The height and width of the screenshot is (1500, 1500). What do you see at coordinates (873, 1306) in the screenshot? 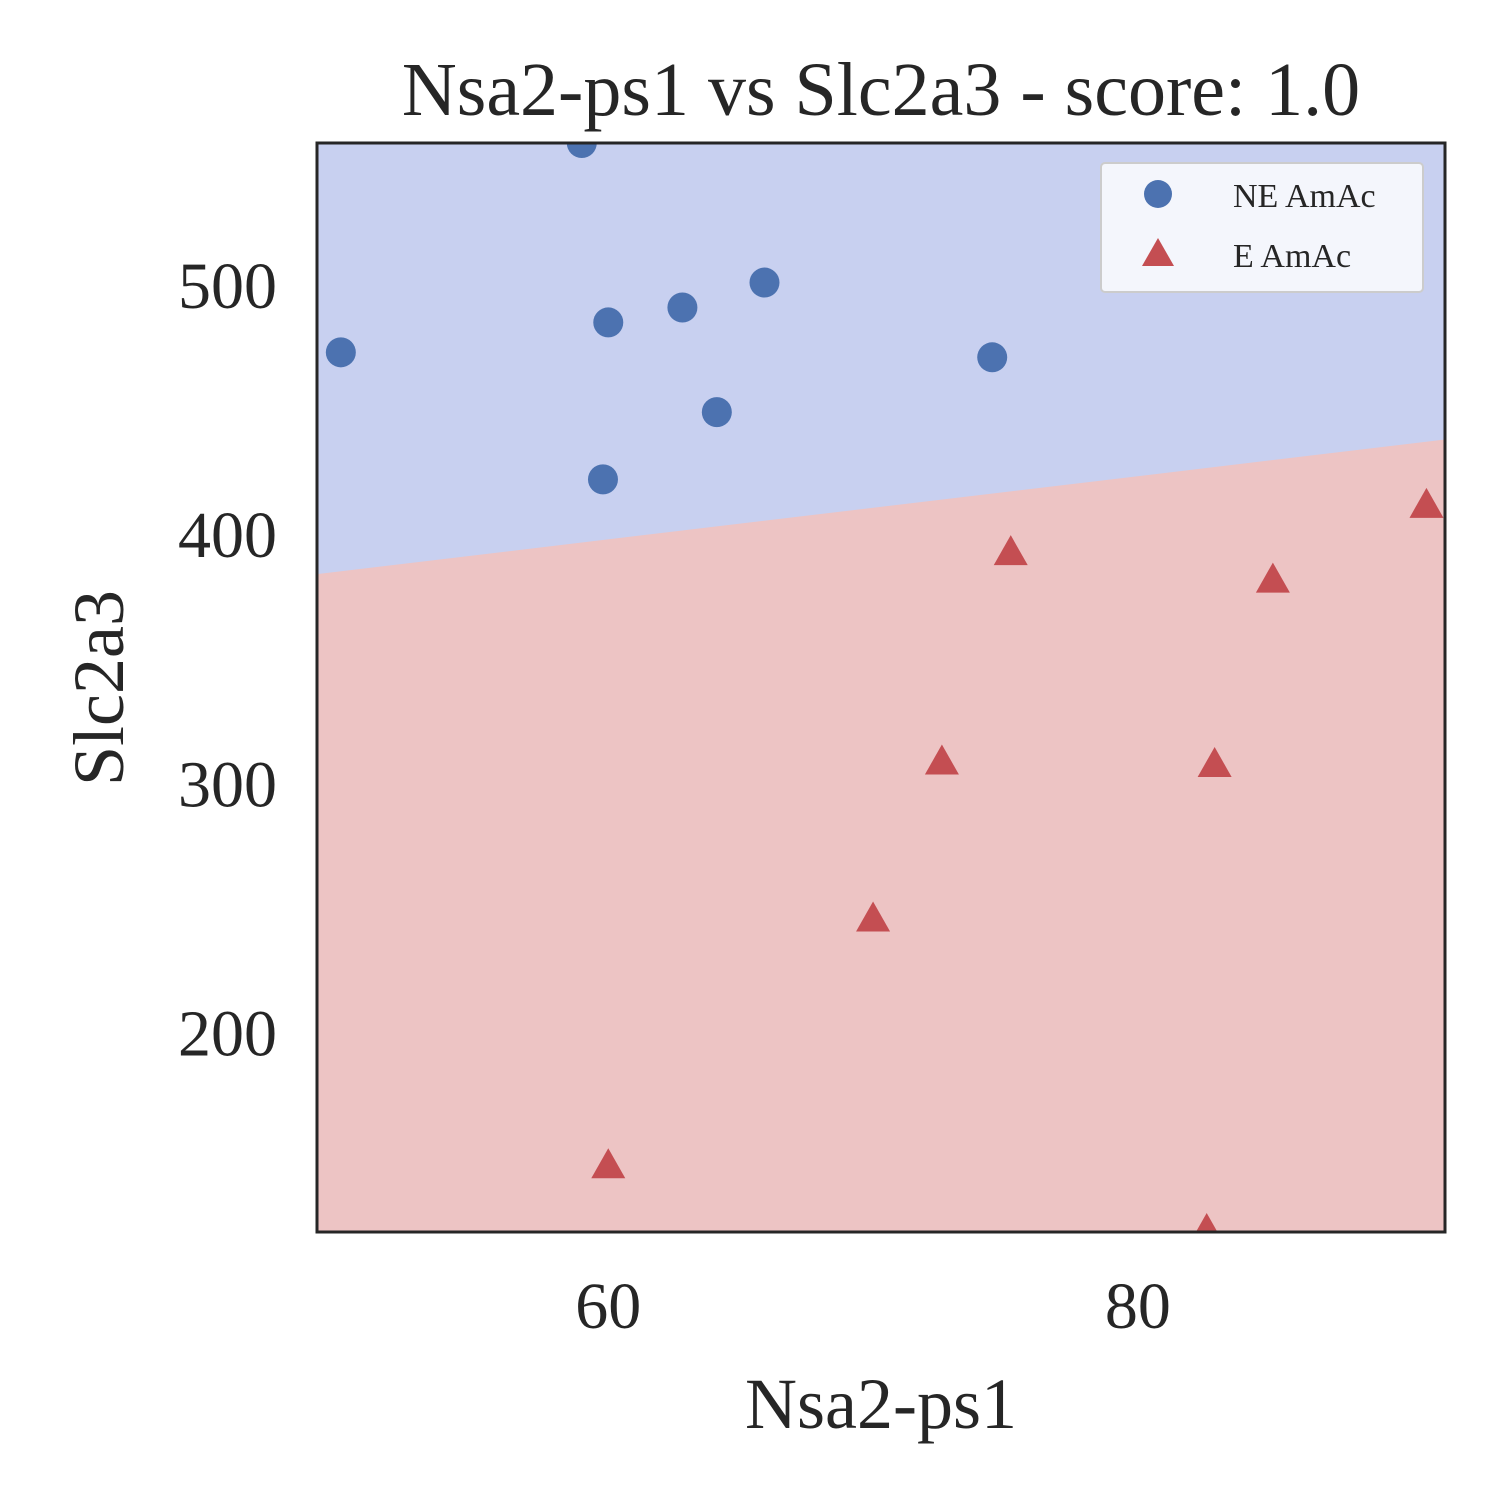
I see `x-ticks: 60 80` at bounding box center [873, 1306].